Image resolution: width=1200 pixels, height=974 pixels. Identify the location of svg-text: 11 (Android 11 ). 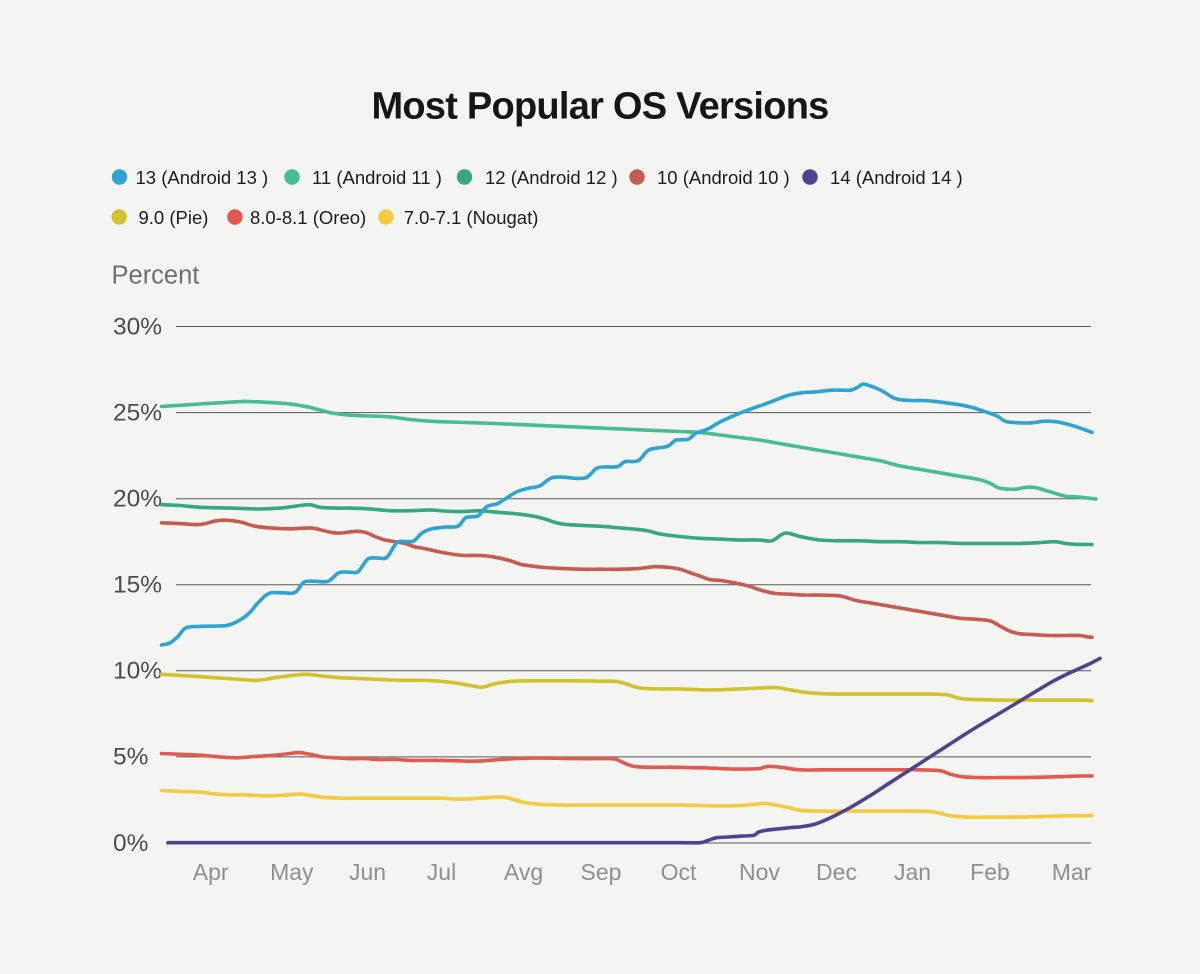
(377, 177).